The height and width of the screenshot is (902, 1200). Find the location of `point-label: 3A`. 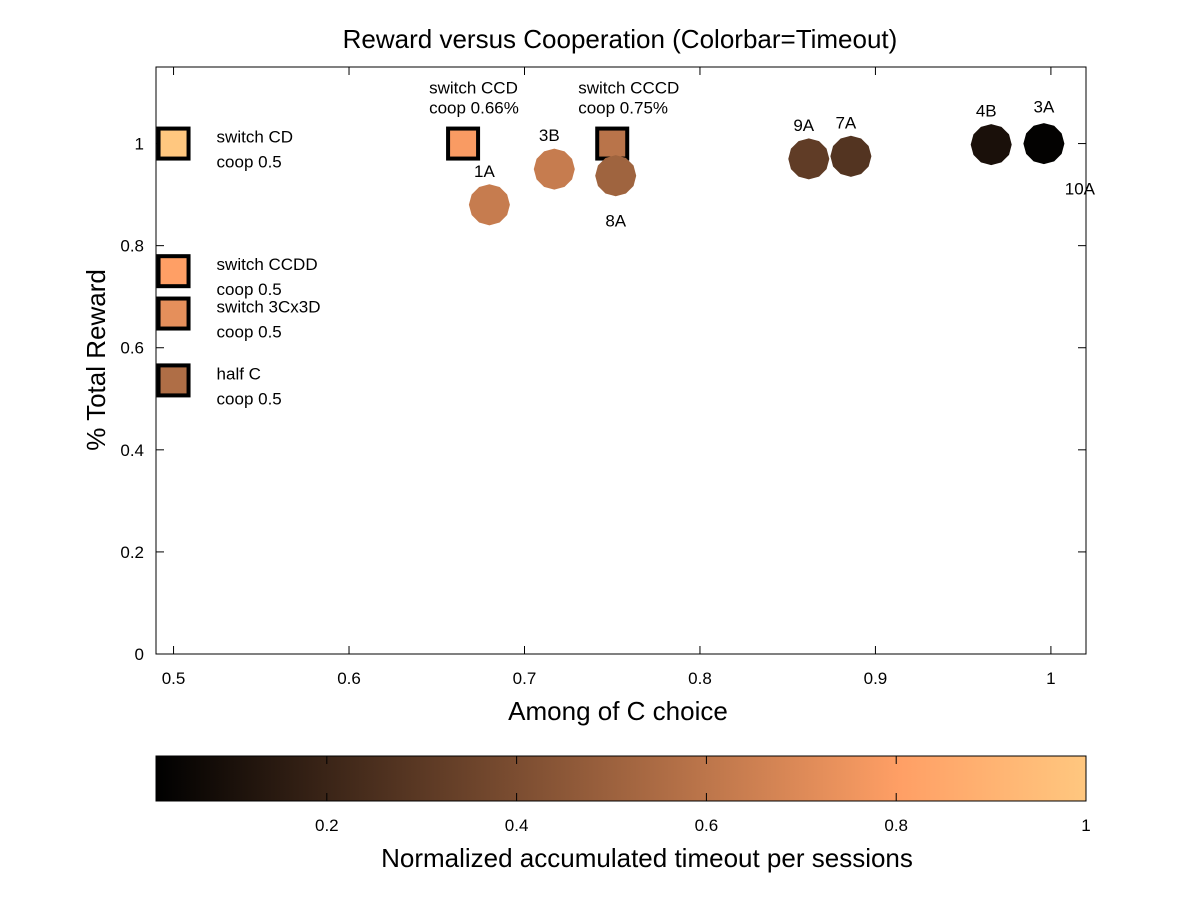

point-label: 3A is located at coordinates (1043, 107).